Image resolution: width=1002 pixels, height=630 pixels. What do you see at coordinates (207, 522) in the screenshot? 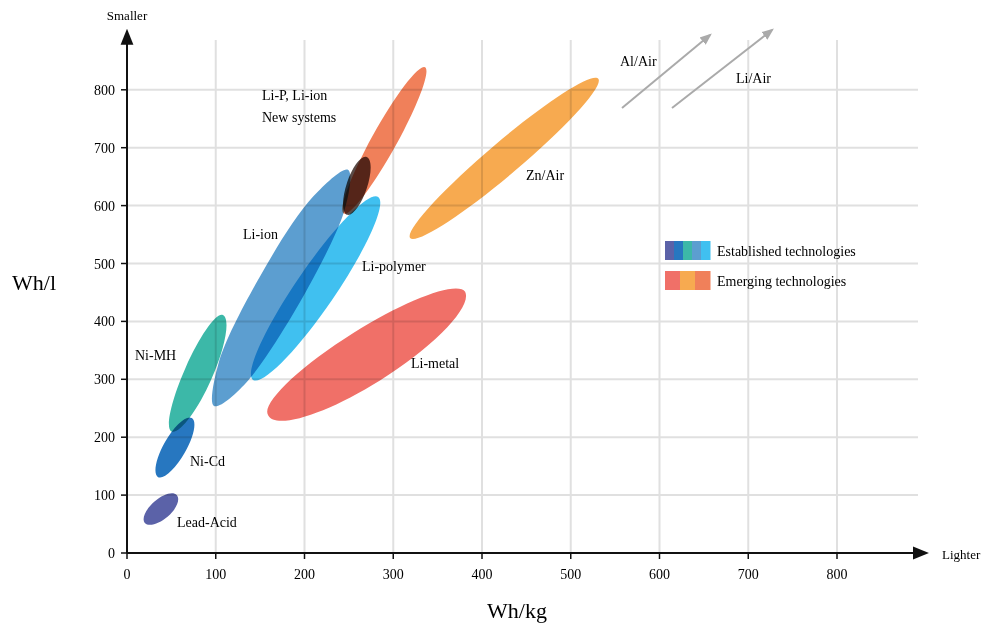
I see `series-label: Lead-Acid` at bounding box center [207, 522].